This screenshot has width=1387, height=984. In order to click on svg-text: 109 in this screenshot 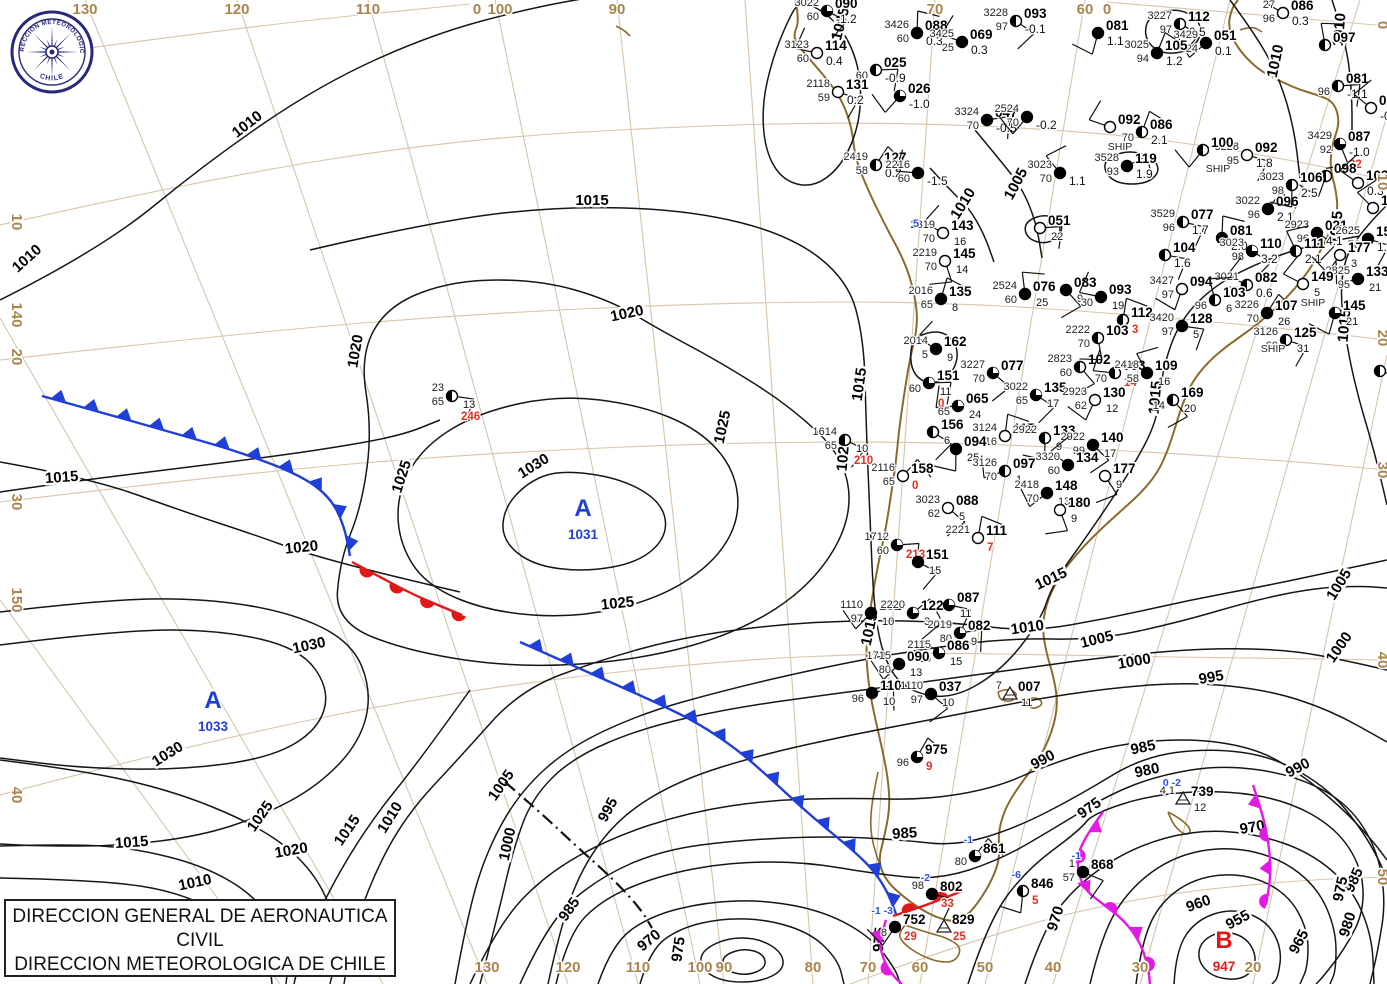, I will do `click(1166, 365)`.